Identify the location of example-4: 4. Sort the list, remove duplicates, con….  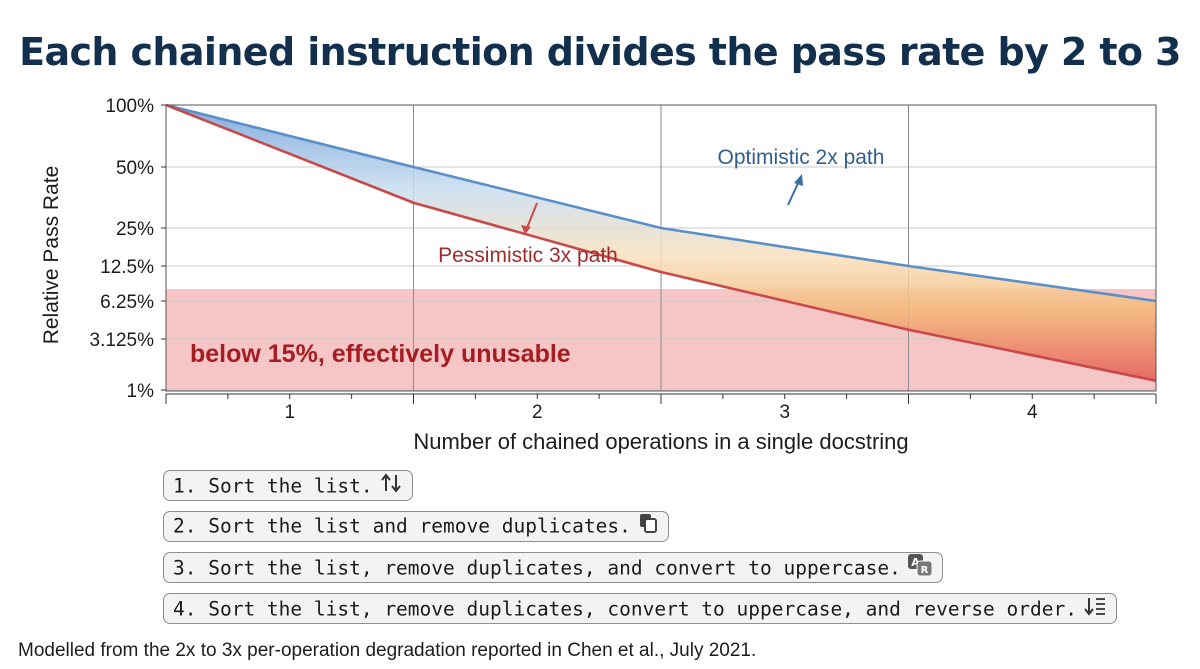
(640, 608).